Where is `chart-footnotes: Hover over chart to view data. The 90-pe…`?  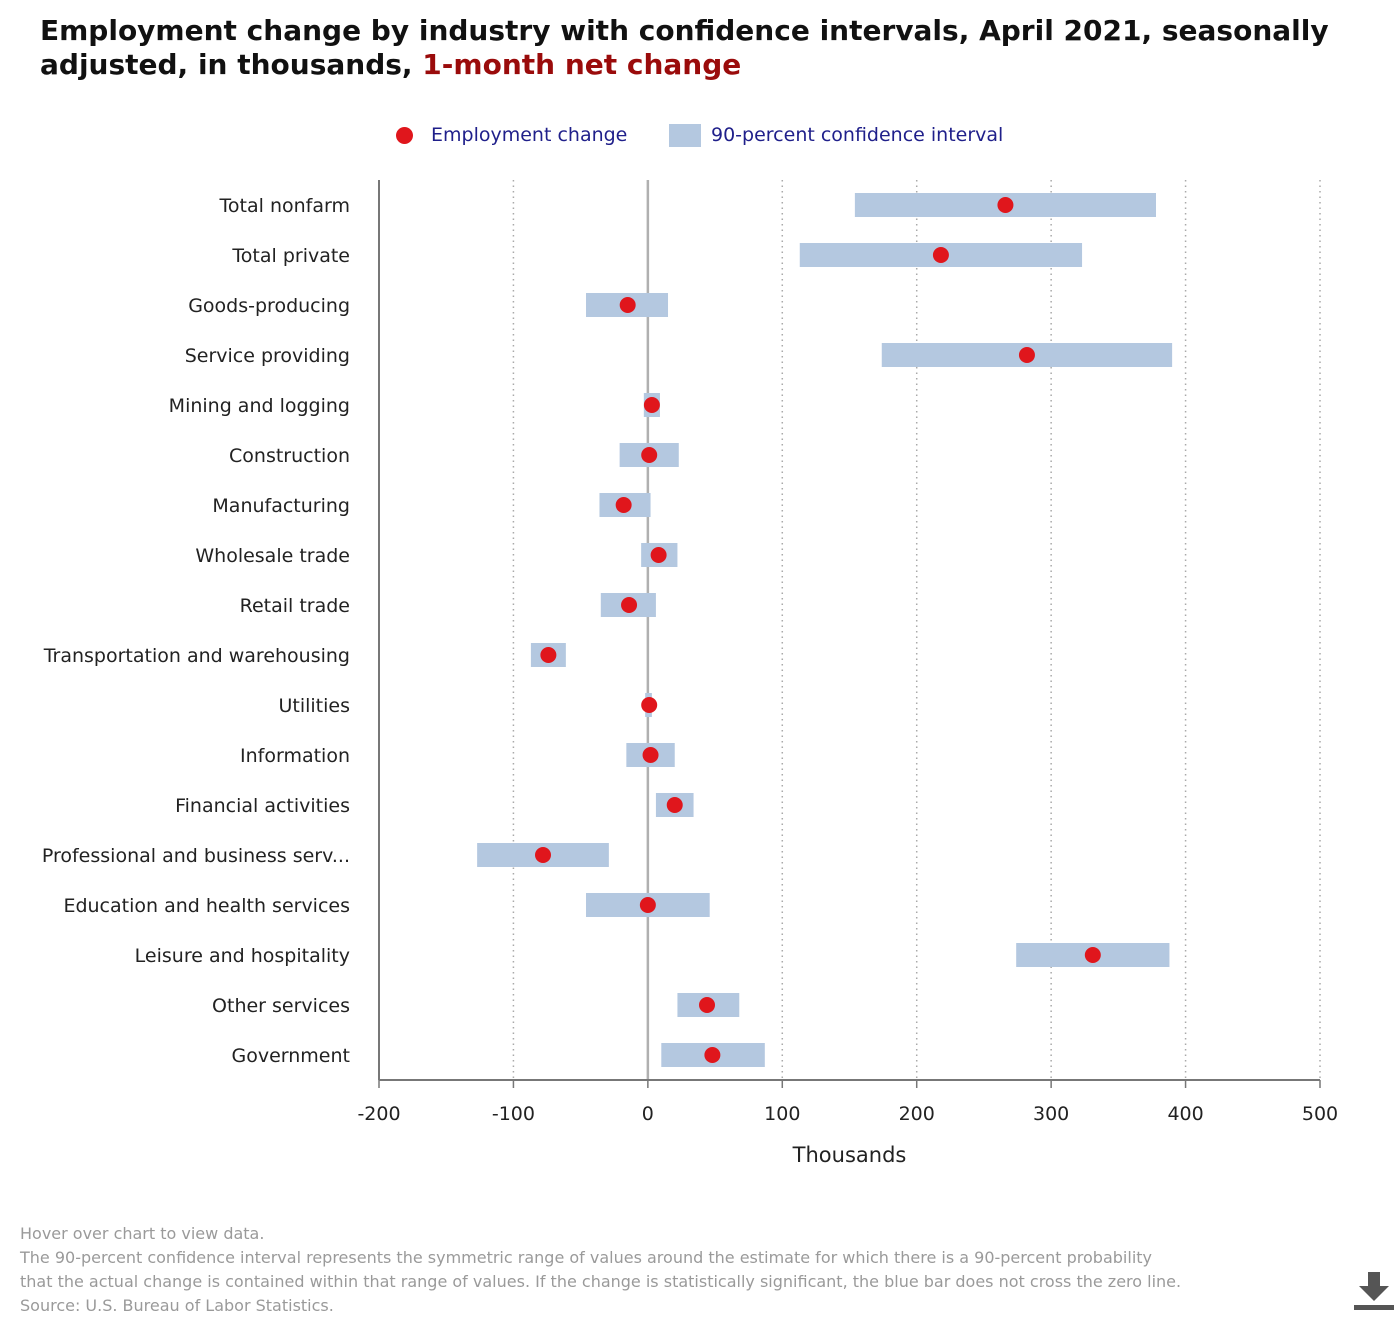
chart-footnotes: Hover over chart to view data. The 90-pe… is located at coordinates (670, 1270).